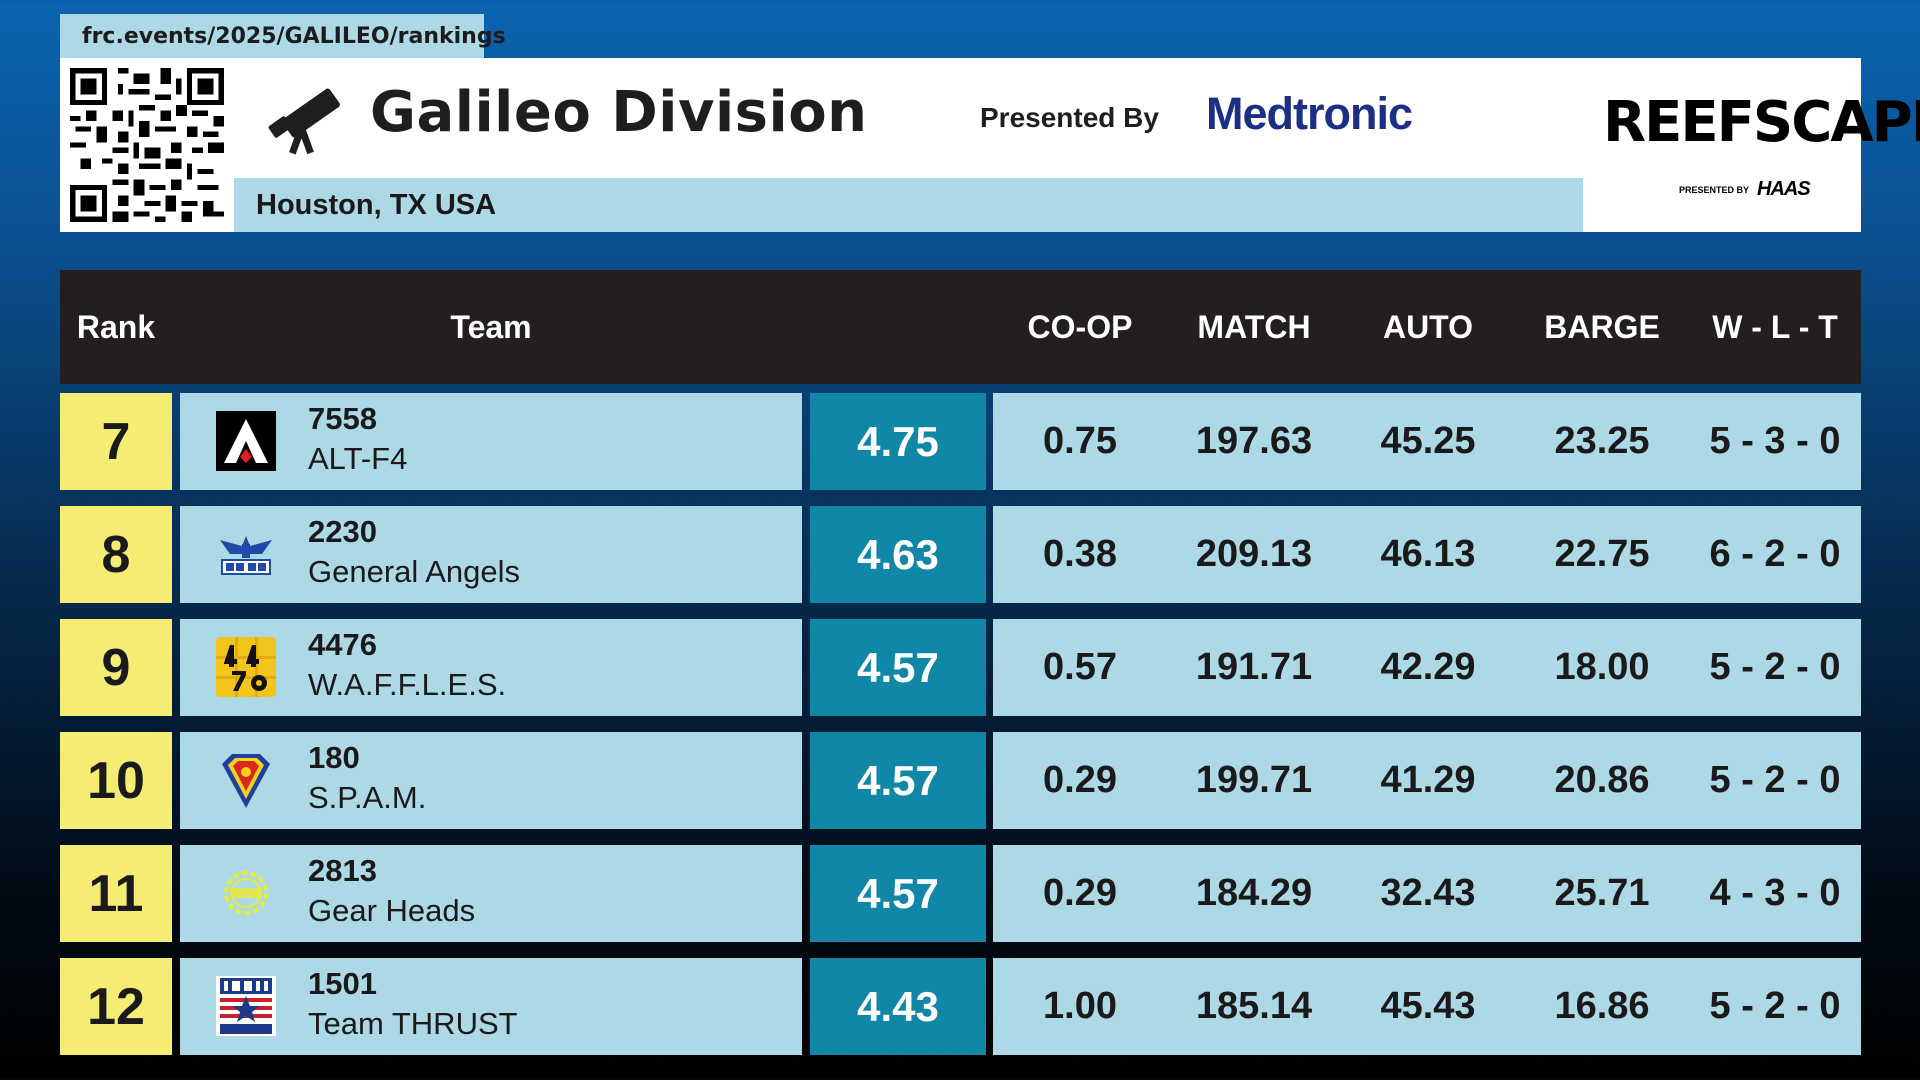 This screenshot has height=1080, width=1920. What do you see at coordinates (491, 893) in the screenshot?
I see `team-cell: 2813 Gear Heads` at bounding box center [491, 893].